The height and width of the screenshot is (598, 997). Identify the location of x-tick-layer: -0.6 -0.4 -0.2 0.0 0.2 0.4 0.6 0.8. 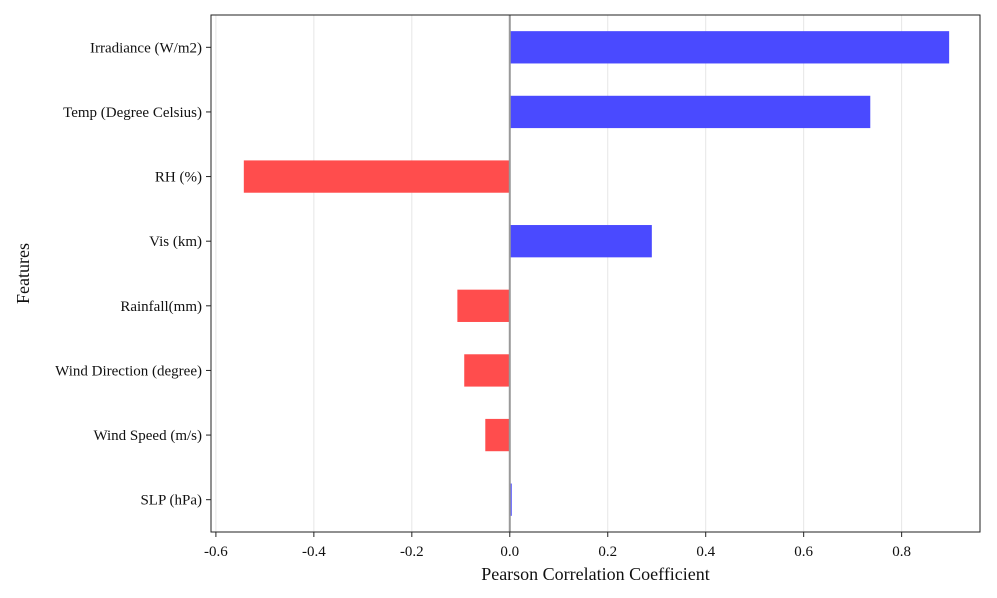
(557, 546).